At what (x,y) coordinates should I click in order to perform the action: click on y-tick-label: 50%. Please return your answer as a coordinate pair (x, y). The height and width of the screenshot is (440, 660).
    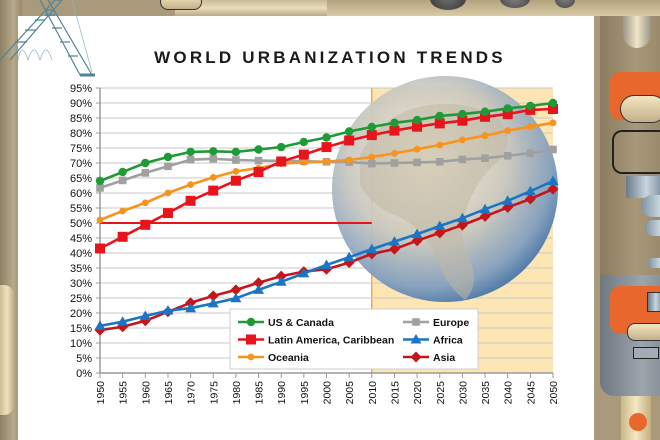
    Looking at the image, I should click on (81, 224).